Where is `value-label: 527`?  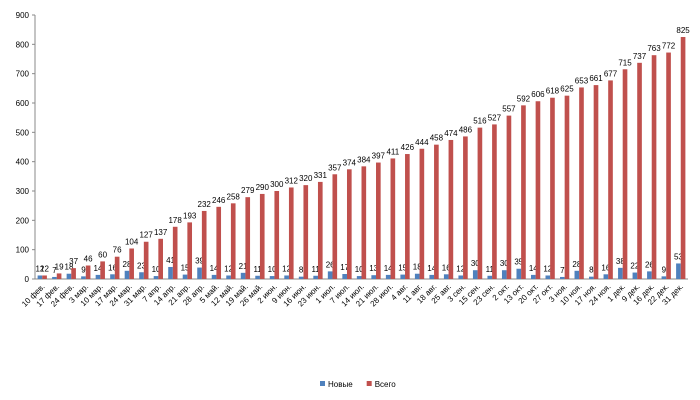
value-label: 527 is located at coordinates (495, 117).